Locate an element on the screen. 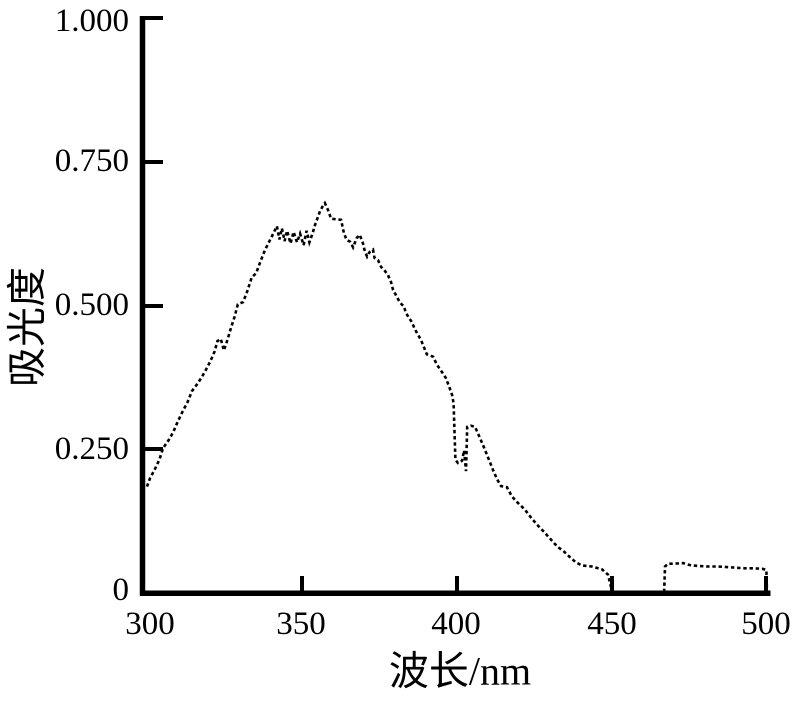 Image resolution: width=812 pixels, height=701 pixels. x-tick-label: 400 is located at coordinates (456, 624).